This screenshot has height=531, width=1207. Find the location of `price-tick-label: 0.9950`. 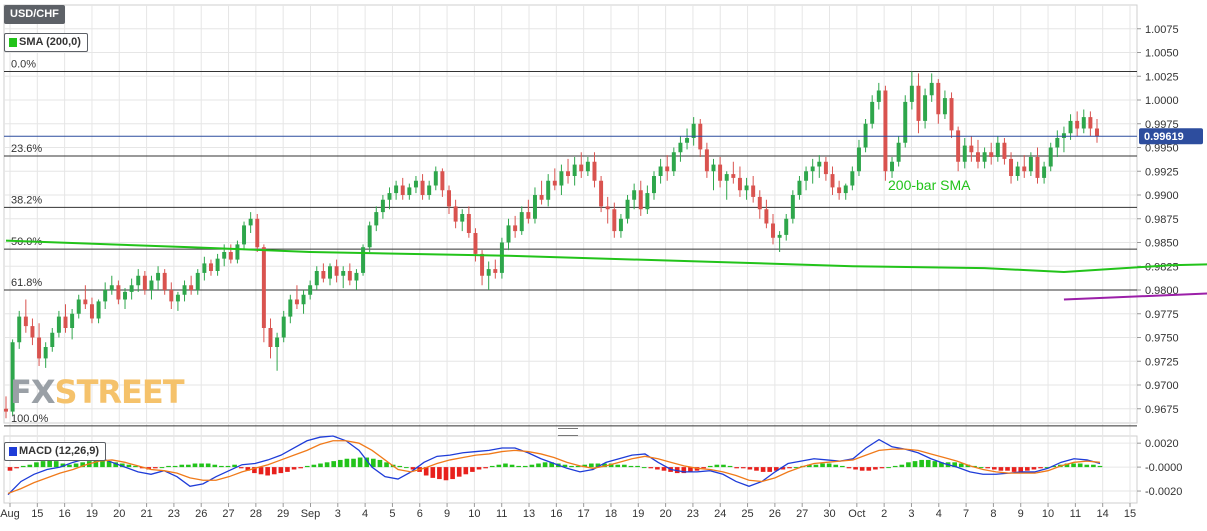

price-tick-label: 0.9950 is located at coordinates (1162, 149).